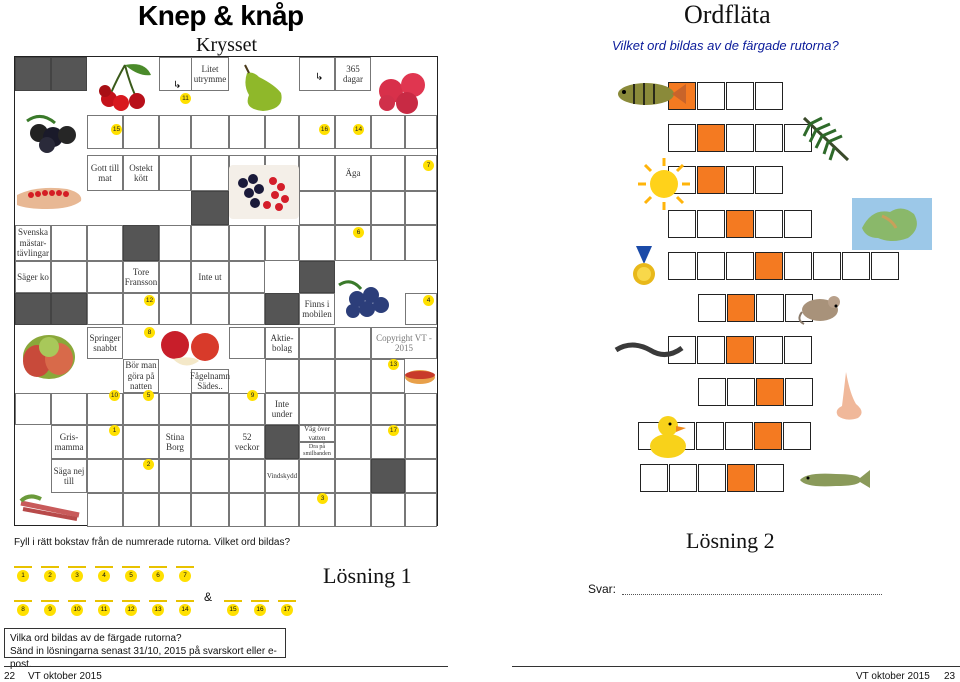 This screenshot has width=960, height=682. I want to click on answer-line, so click(752, 594).